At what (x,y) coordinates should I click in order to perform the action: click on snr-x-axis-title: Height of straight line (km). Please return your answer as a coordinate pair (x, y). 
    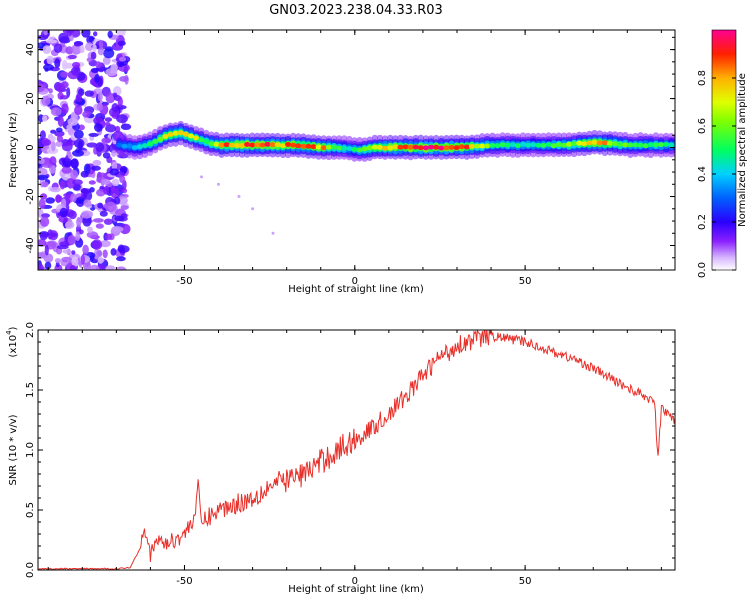
    Looking at the image, I should click on (356, 589).